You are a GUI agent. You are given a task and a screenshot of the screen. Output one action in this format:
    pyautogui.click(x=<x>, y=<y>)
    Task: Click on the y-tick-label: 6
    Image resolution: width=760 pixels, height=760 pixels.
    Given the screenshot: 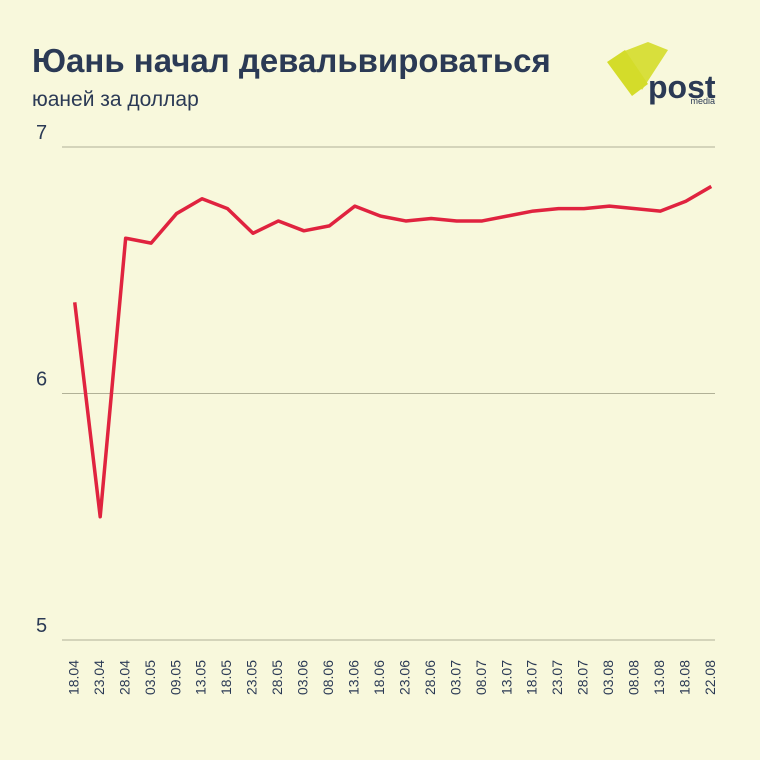 What is the action you would take?
    pyautogui.click(x=41, y=380)
    